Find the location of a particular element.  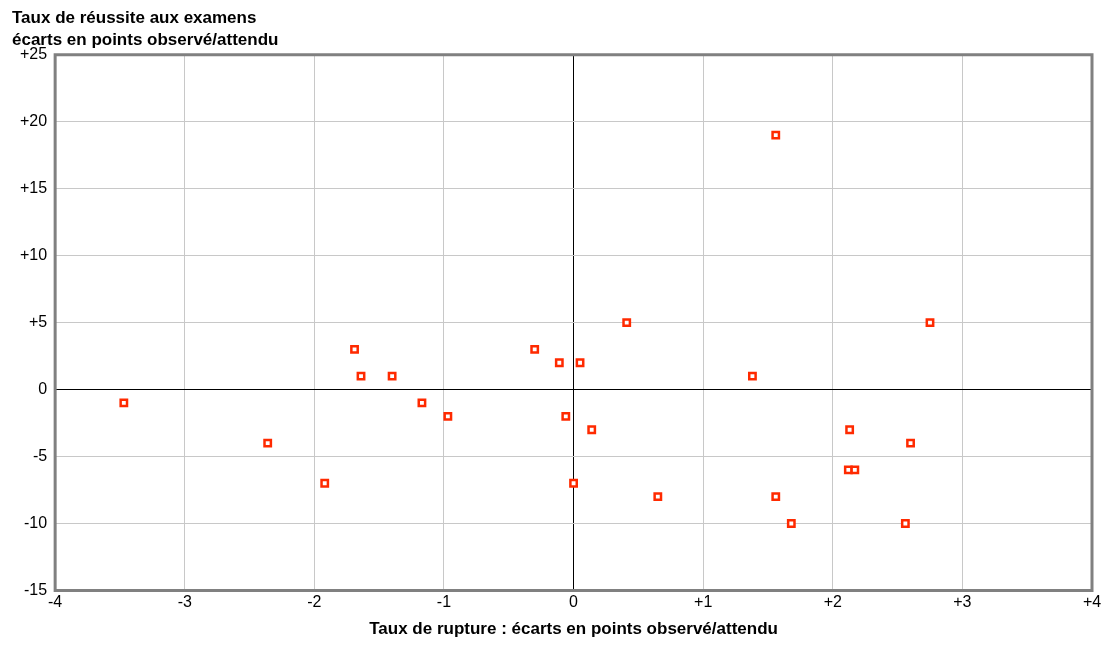

x-tick-label: -1 is located at coordinates (444, 602).